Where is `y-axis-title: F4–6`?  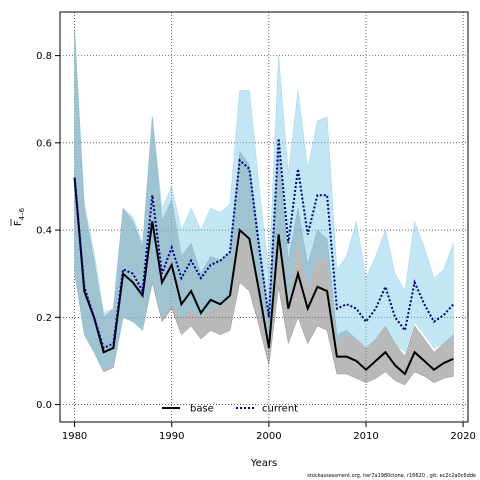
y-axis-title: F4–6 is located at coordinates (18, 216).